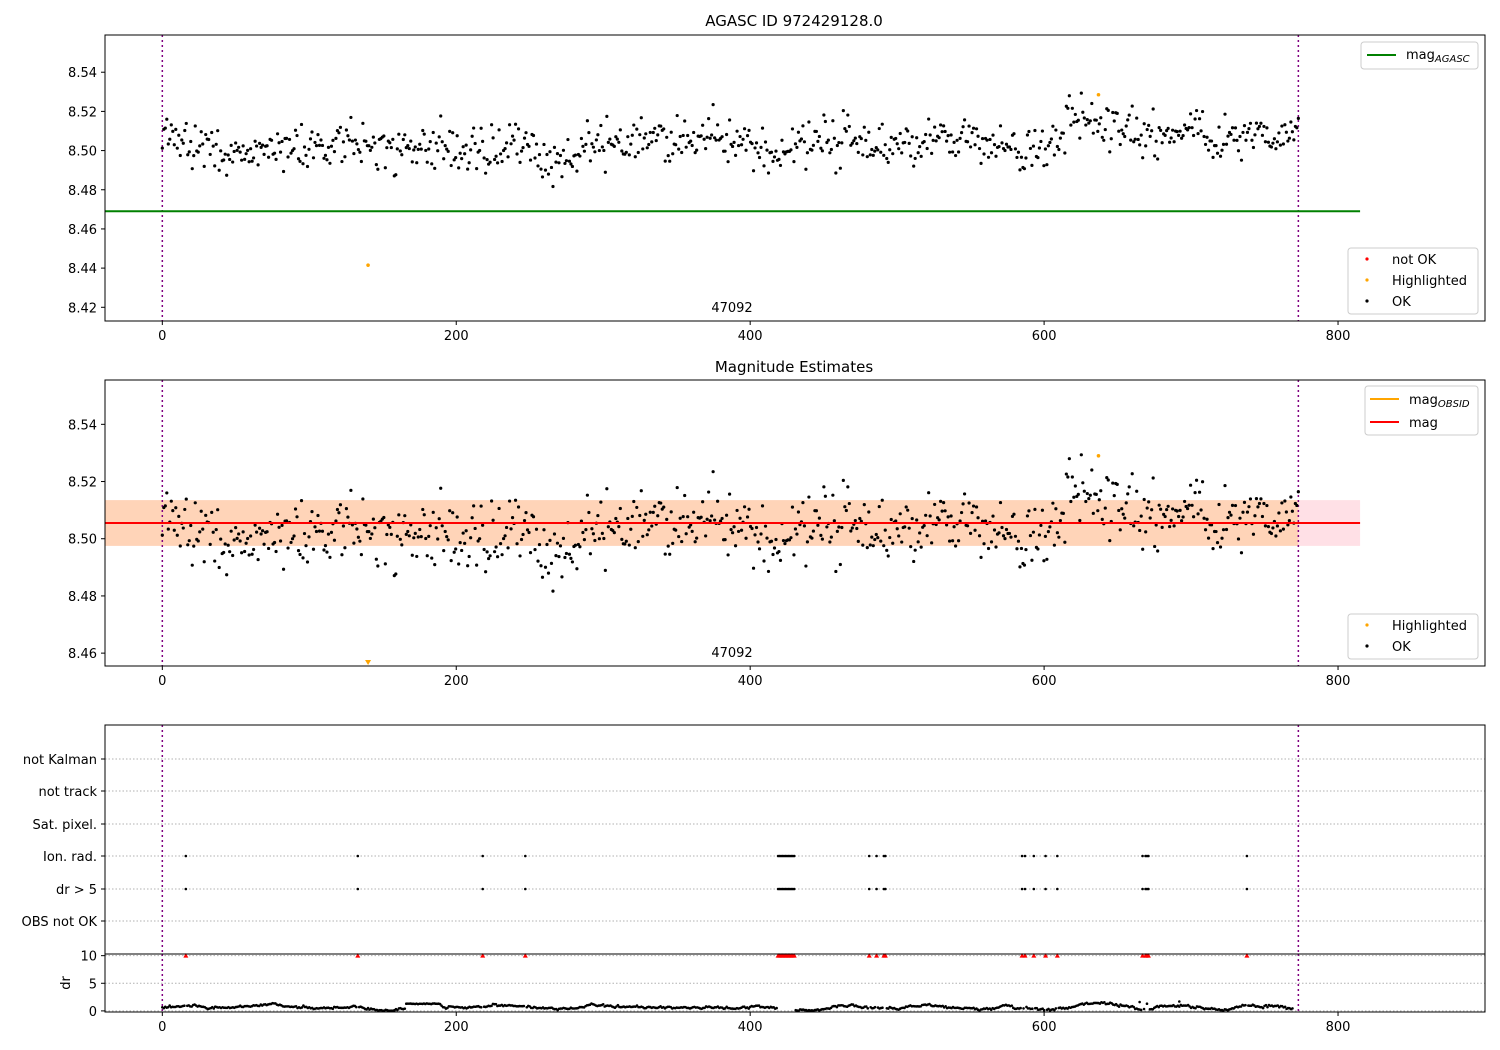  Describe the element at coordinates (82, 308) in the screenshot. I see `y-tick-label: 8.42` at that location.